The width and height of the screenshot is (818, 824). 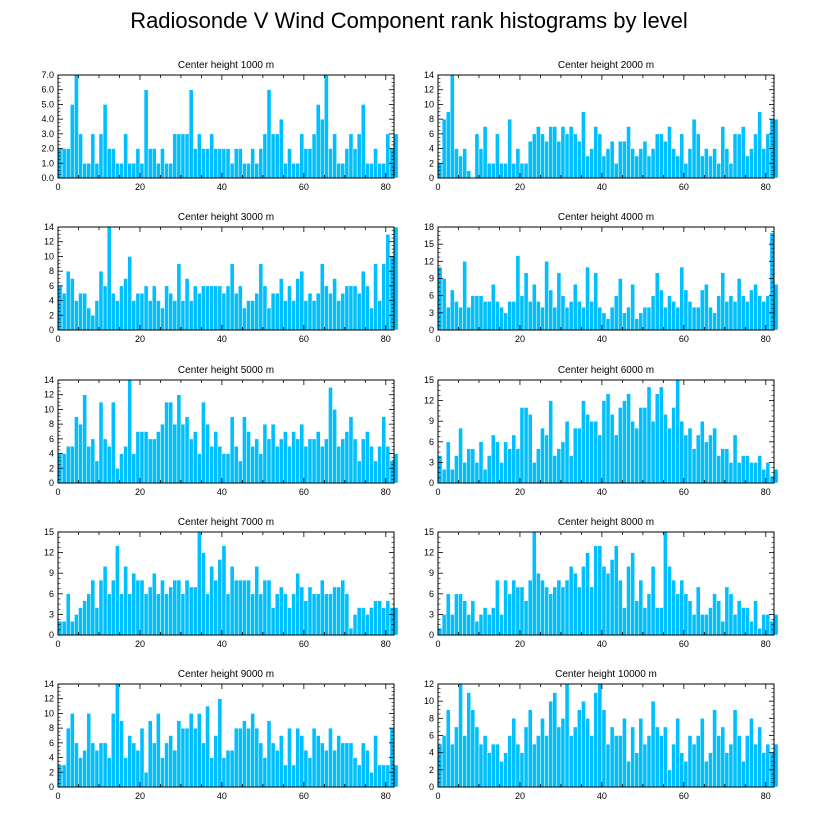 What do you see at coordinates (431, 313) in the screenshot?
I see `y-tick-label: 3` at bounding box center [431, 313].